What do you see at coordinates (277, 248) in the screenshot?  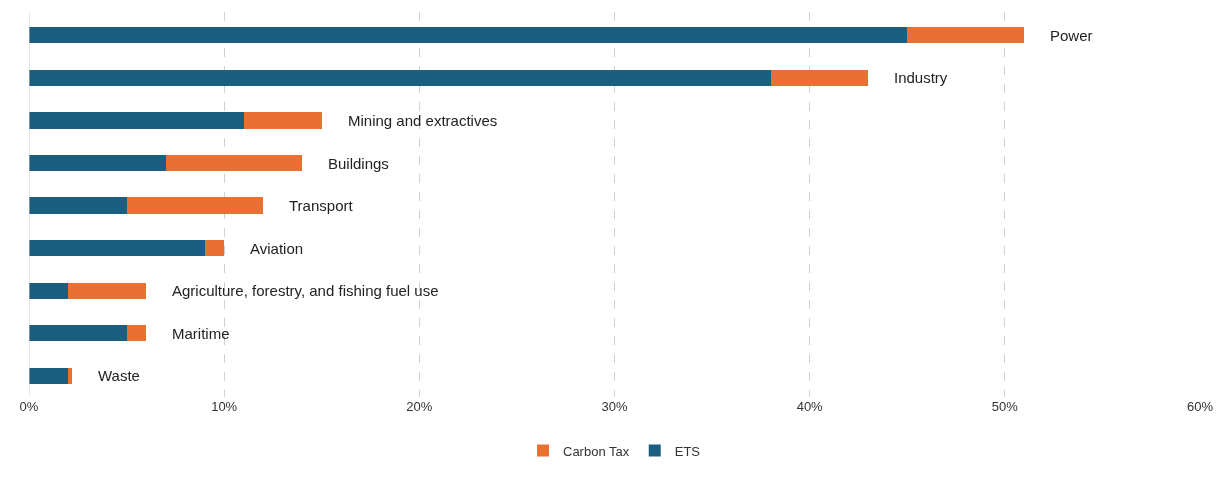 I see `y-tick-label: Aviation` at bounding box center [277, 248].